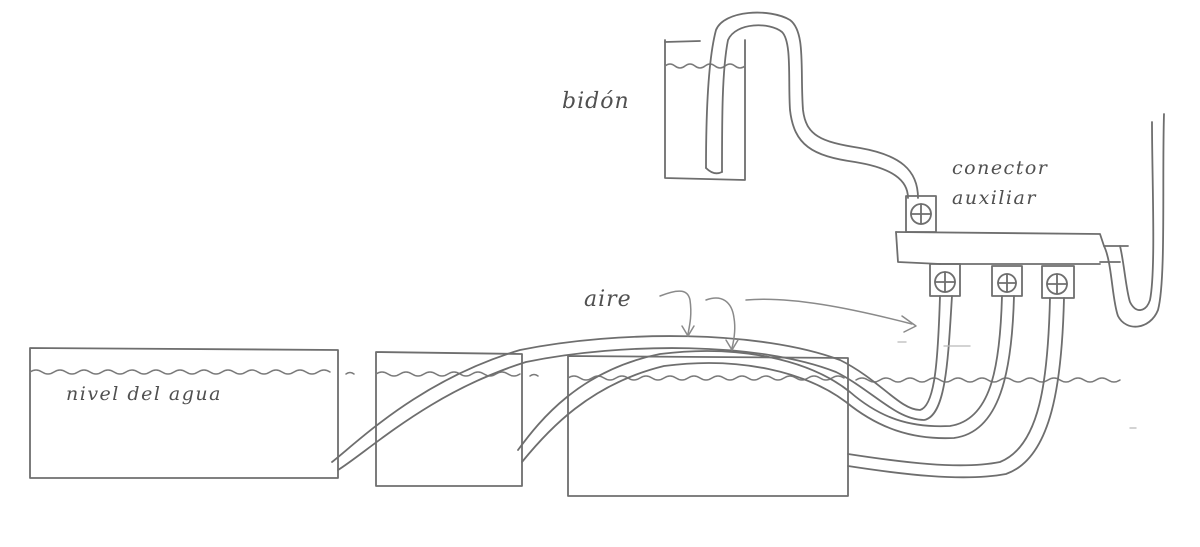  Describe the element at coordinates (144, 394) in the screenshot. I see `water-level-label: nivel del agua` at that location.